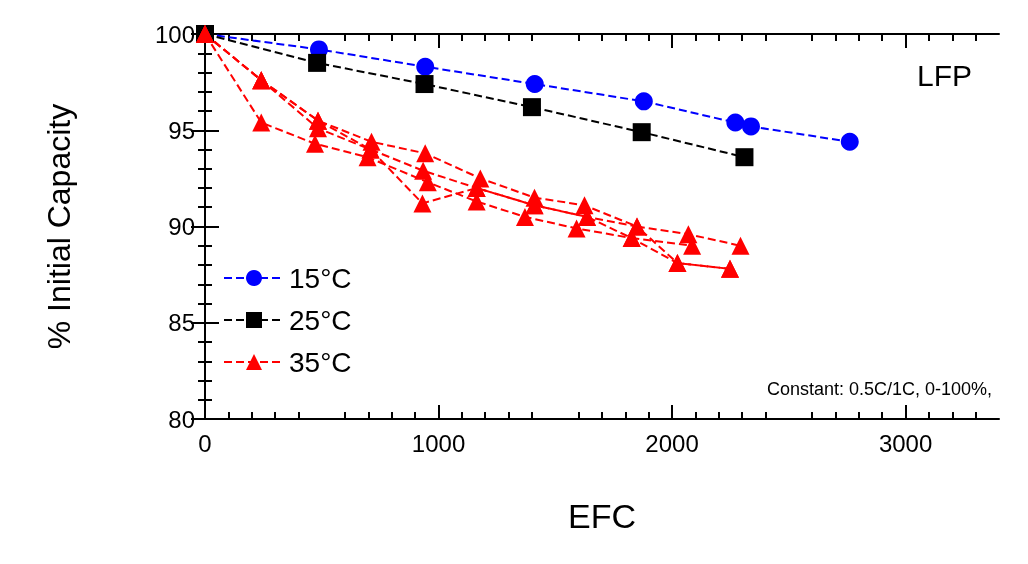 Image resolution: width=1028 pixels, height=564 pixels. What do you see at coordinates (205, 443) in the screenshot?
I see `x-tick-label: 0` at bounding box center [205, 443].